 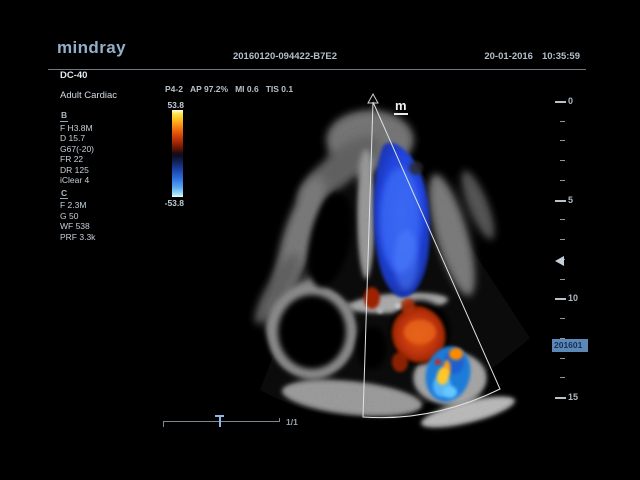 I want to click on orientation-marker: m, so click(x=401, y=106).